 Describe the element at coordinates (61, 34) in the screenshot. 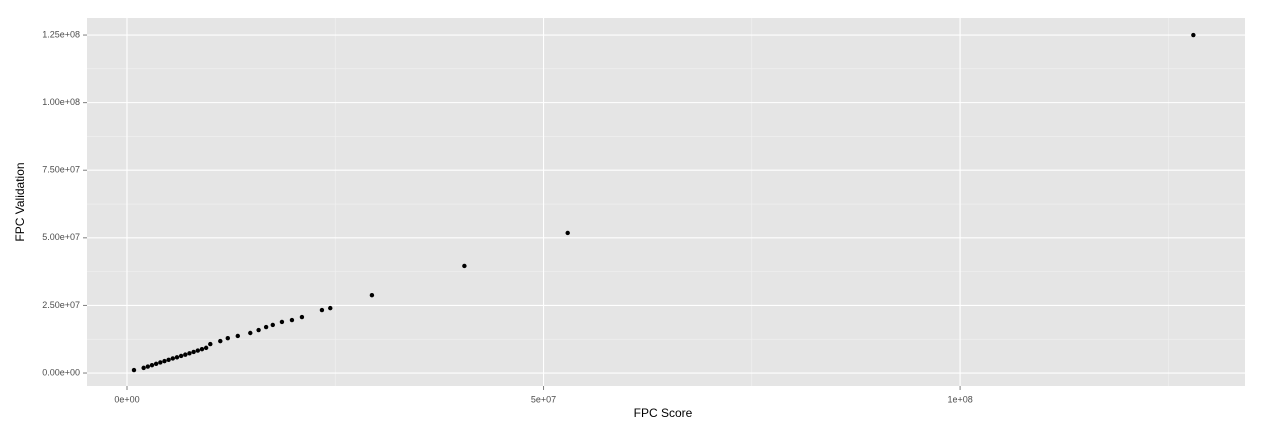

I see `y-tick-label: 1.25e+08` at that location.